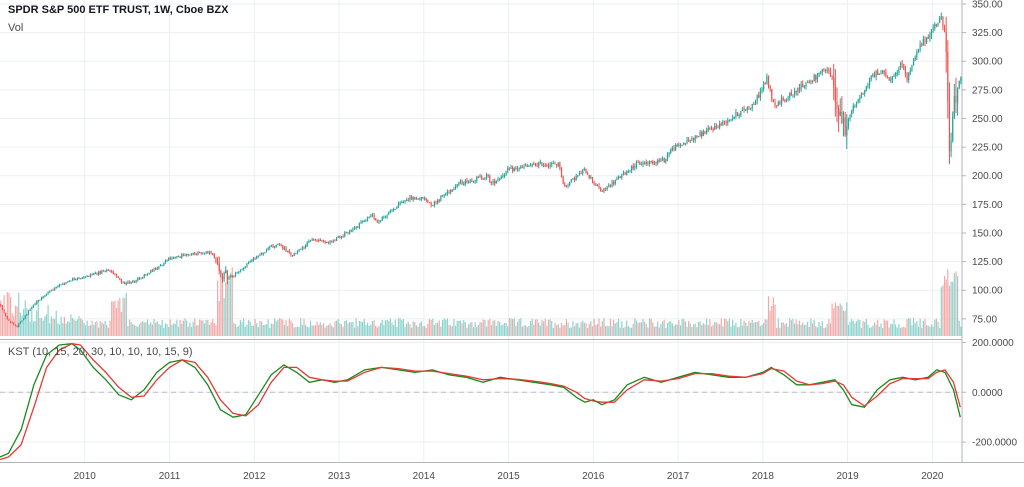 This screenshot has height=487, width=1024. I want to click on volume-label: Vol, so click(16, 28).